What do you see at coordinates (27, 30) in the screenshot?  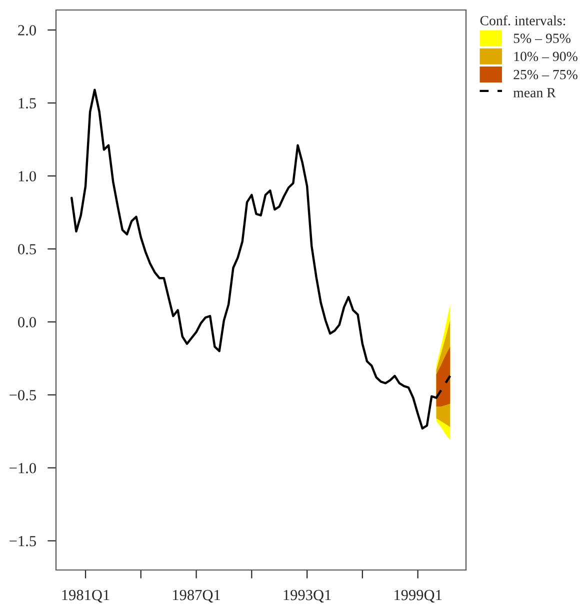 I see `y-tick-label: 2.0` at bounding box center [27, 30].